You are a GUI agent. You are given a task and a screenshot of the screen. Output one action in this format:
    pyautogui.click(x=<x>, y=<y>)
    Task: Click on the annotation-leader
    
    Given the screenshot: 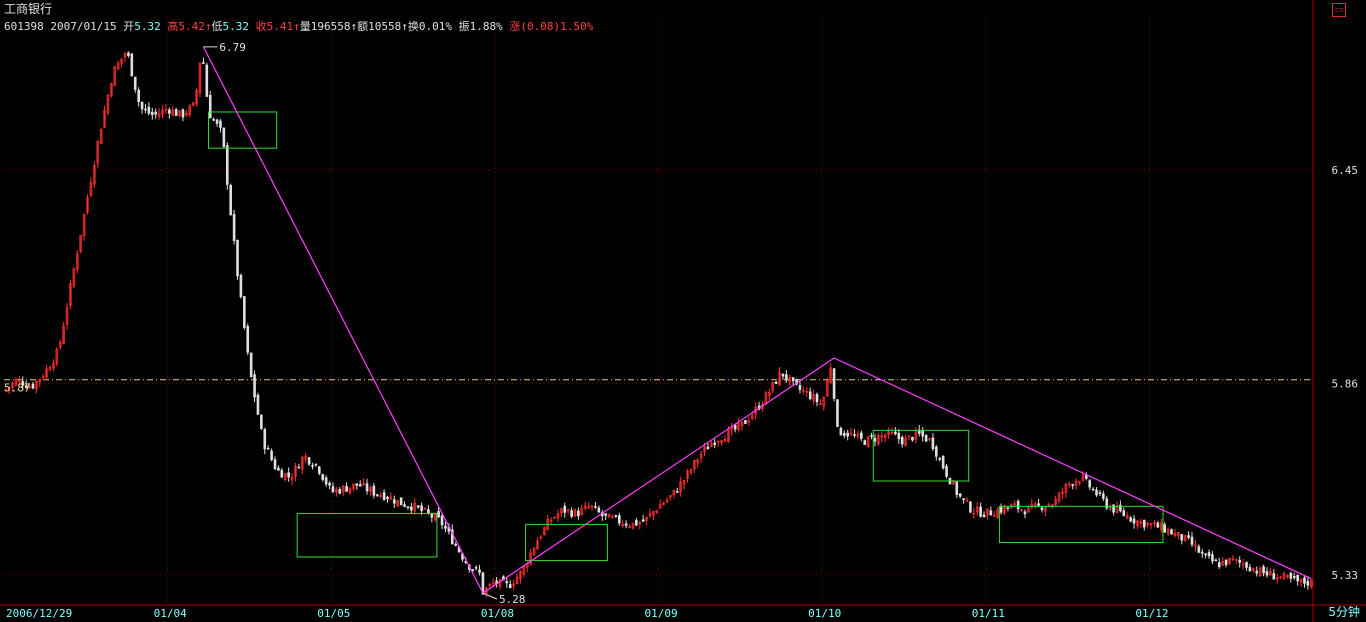 What is the action you would take?
    pyautogui.click(x=490, y=596)
    